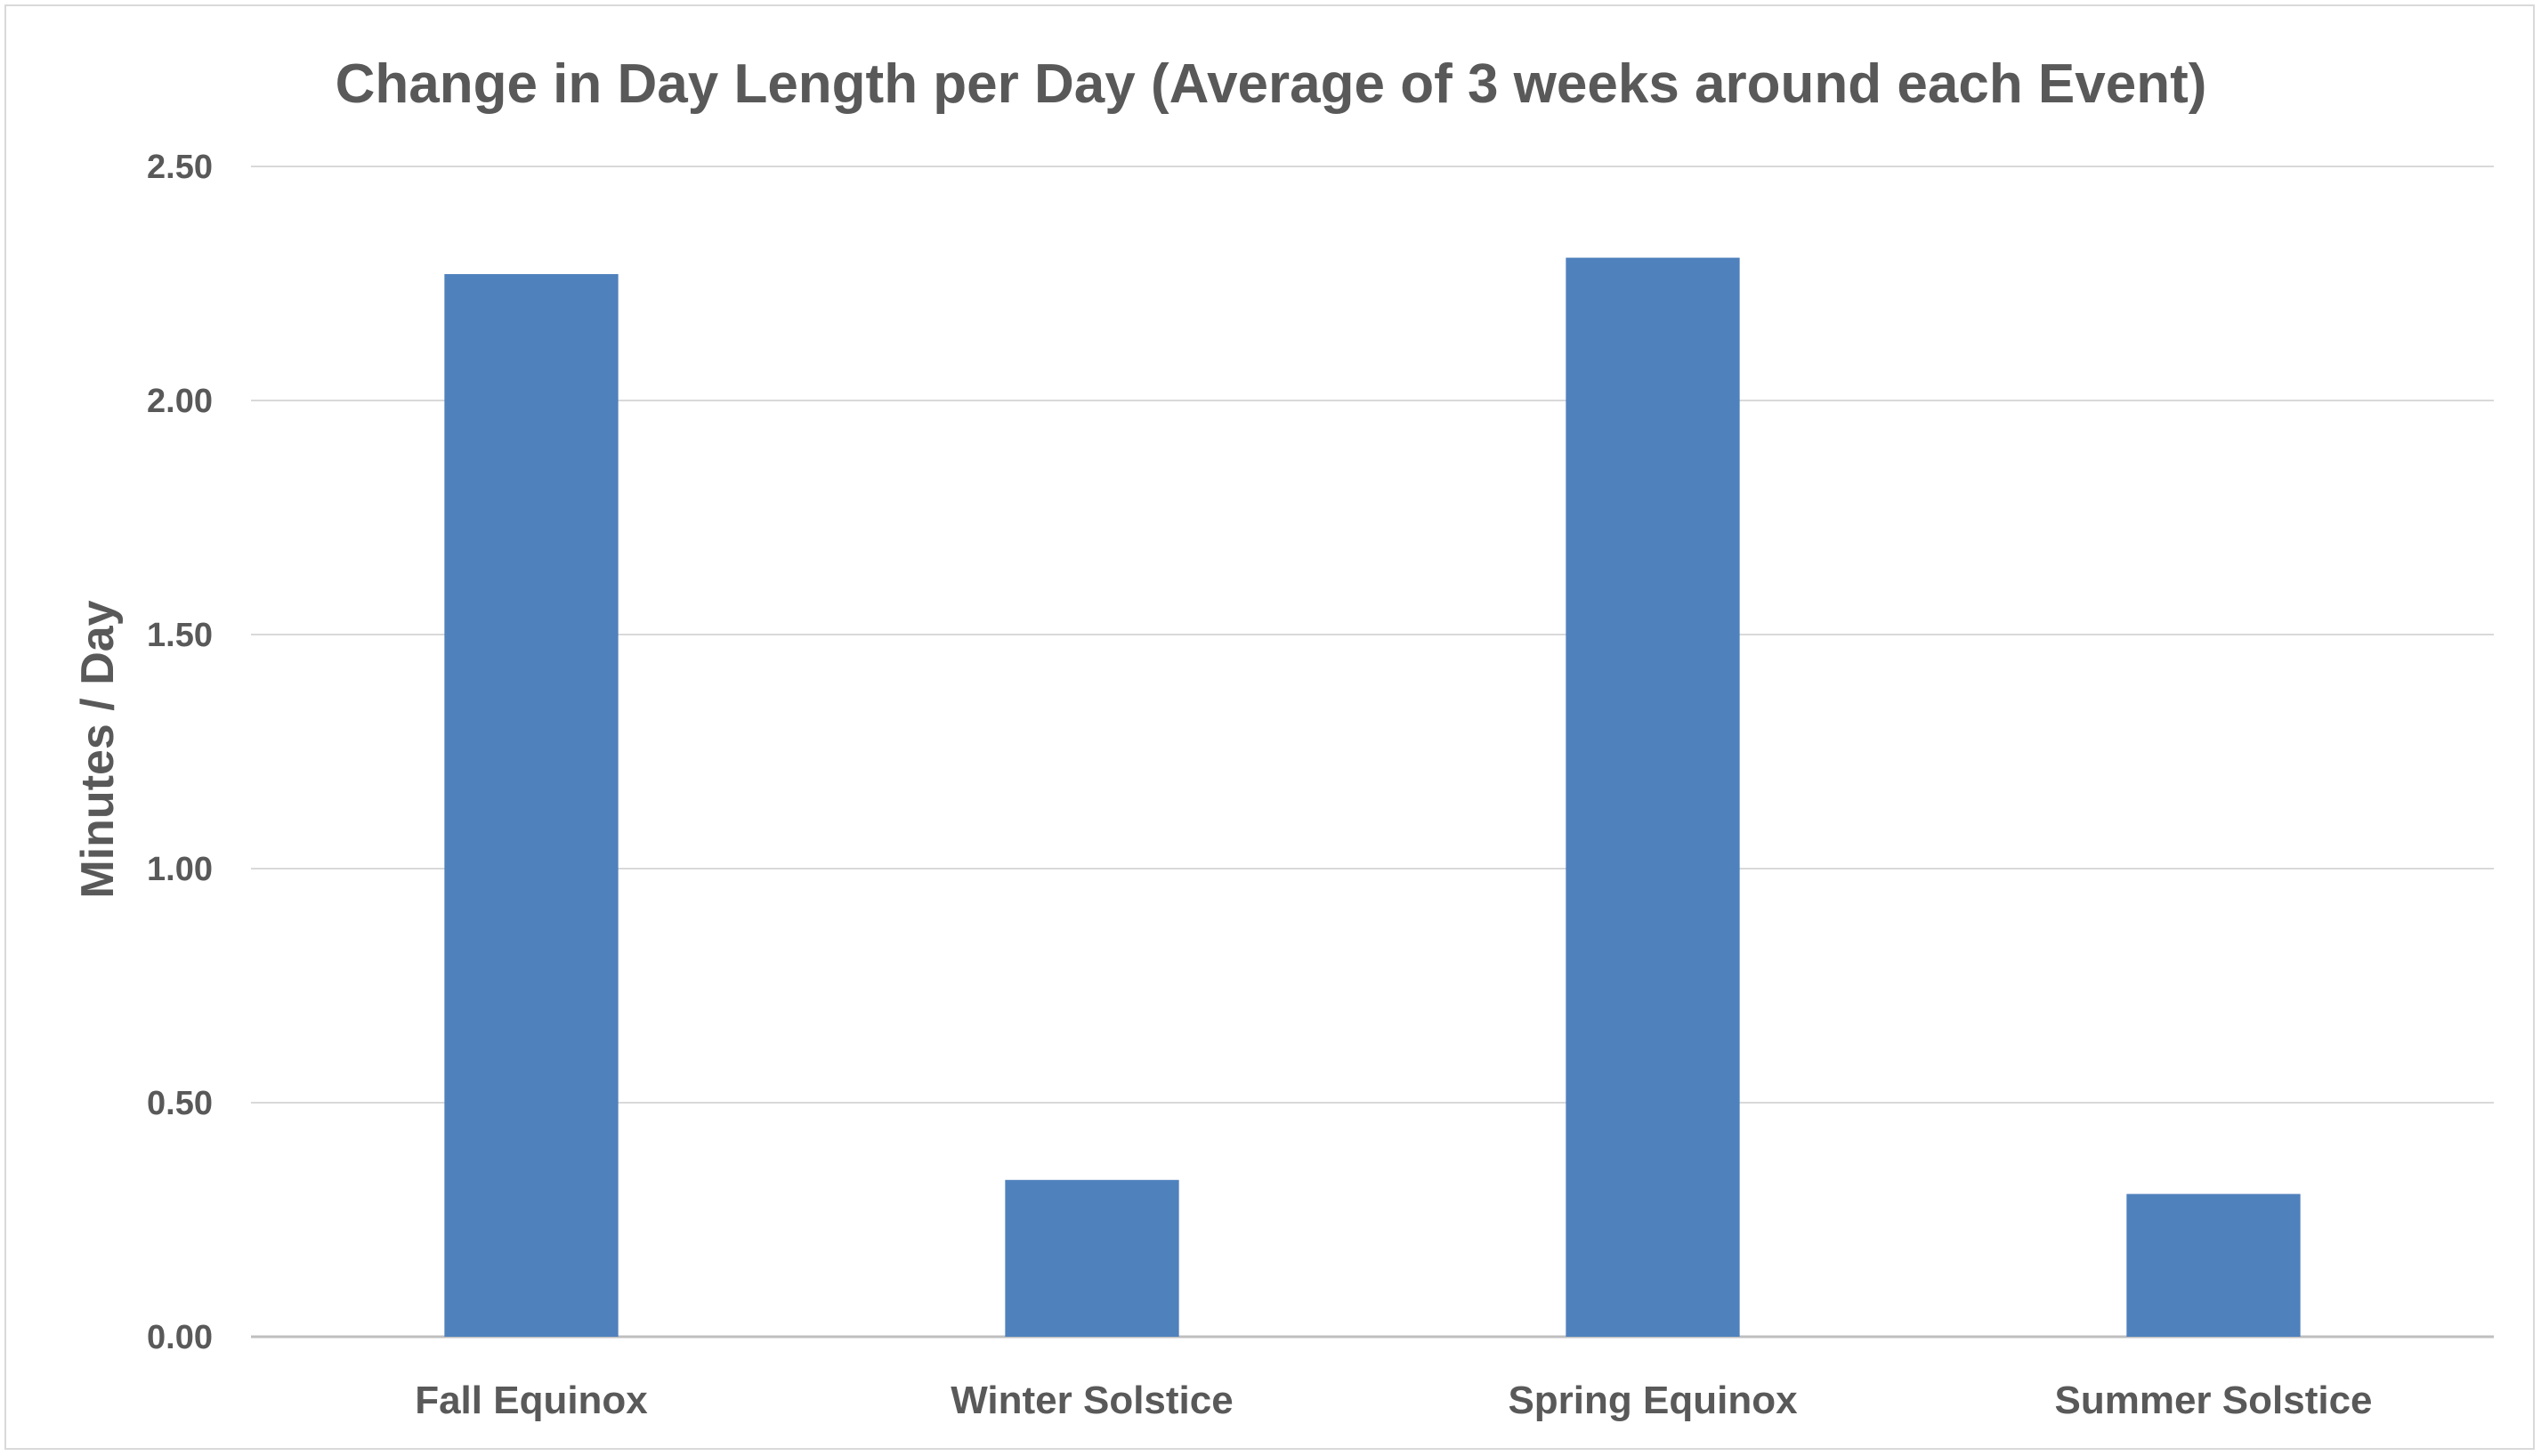  I want to click on y-tick-label: 2.50, so click(180, 167).